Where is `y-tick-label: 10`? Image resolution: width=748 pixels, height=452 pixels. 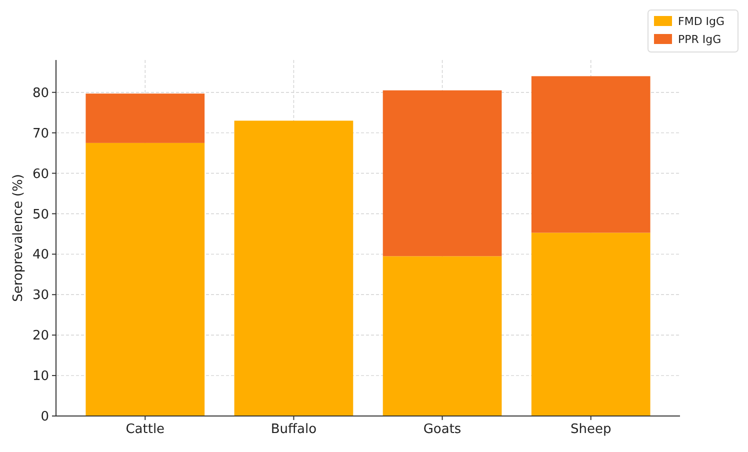 y-tick-label: 10 is located at coordinates (40, 376).